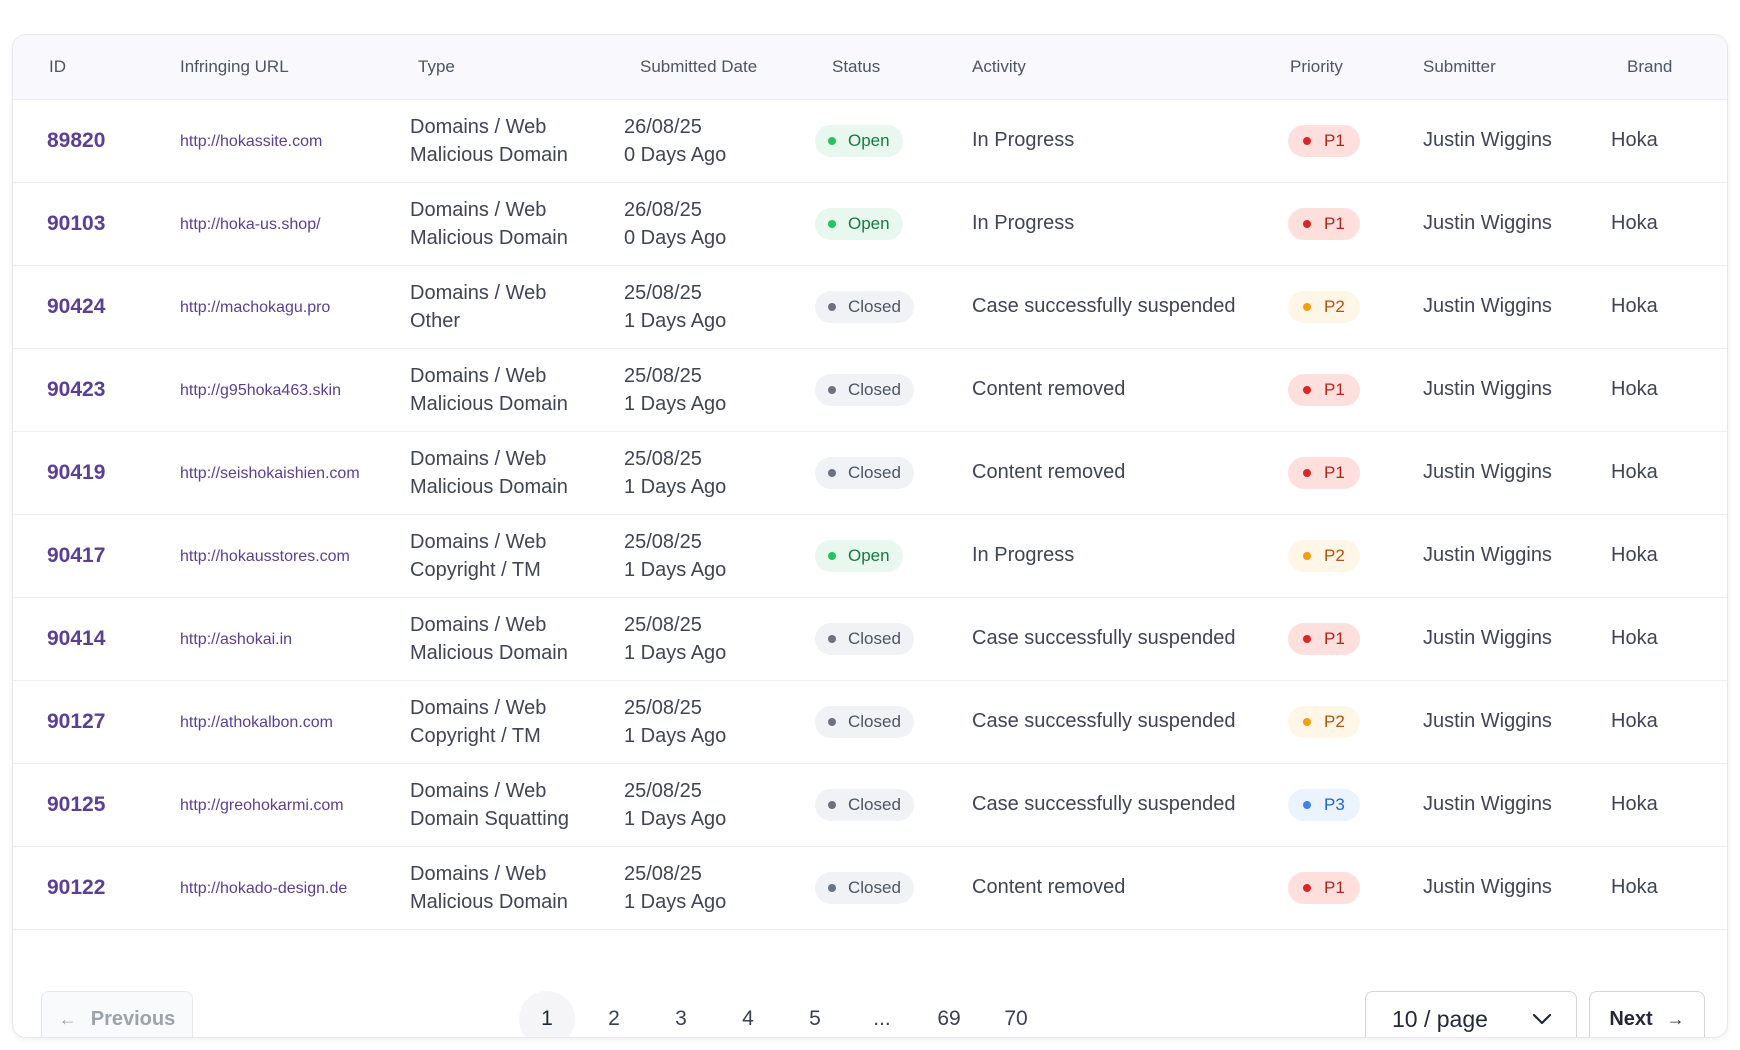 This screenshot has height=1050, width=1740. What do you see at coordinates (262, 805) in the screenshot?
I see `infringing-url-link: http://greohokarmi.com` at bounding box center [262, 805].